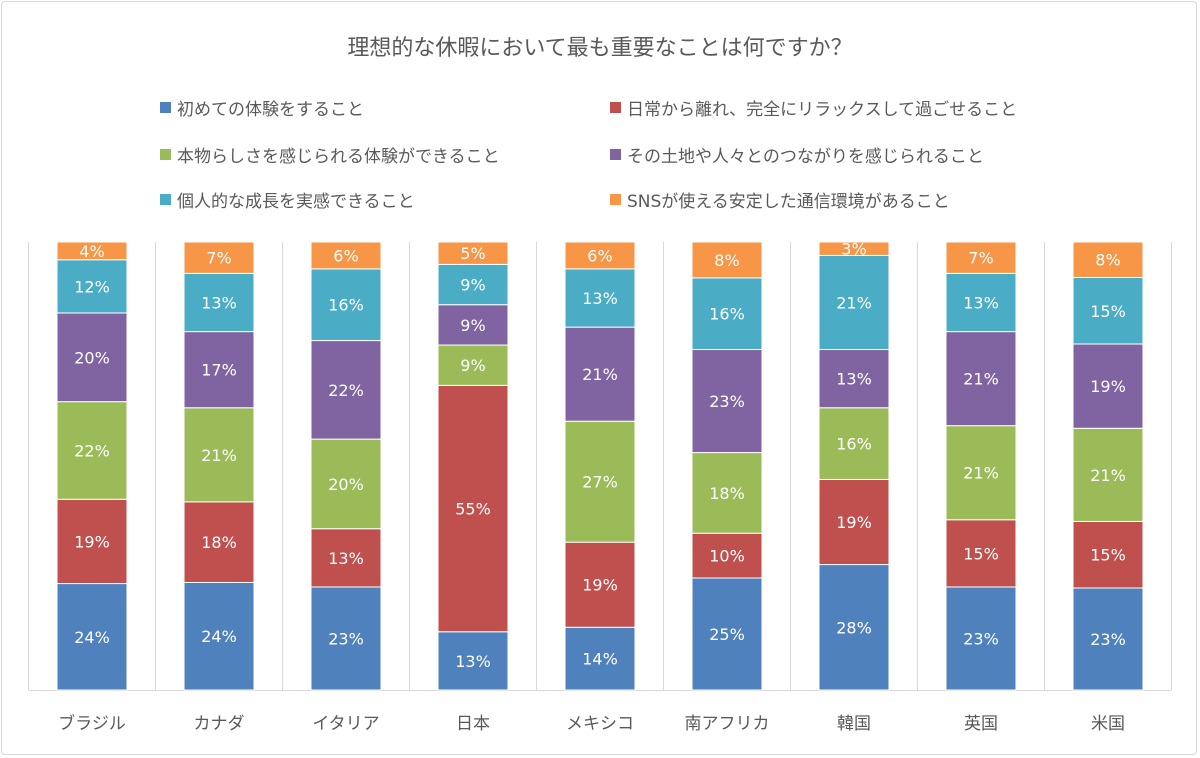 This screenshot has width=1200, height=758. I want to click on category-label: カナダ, so click(219, 724).